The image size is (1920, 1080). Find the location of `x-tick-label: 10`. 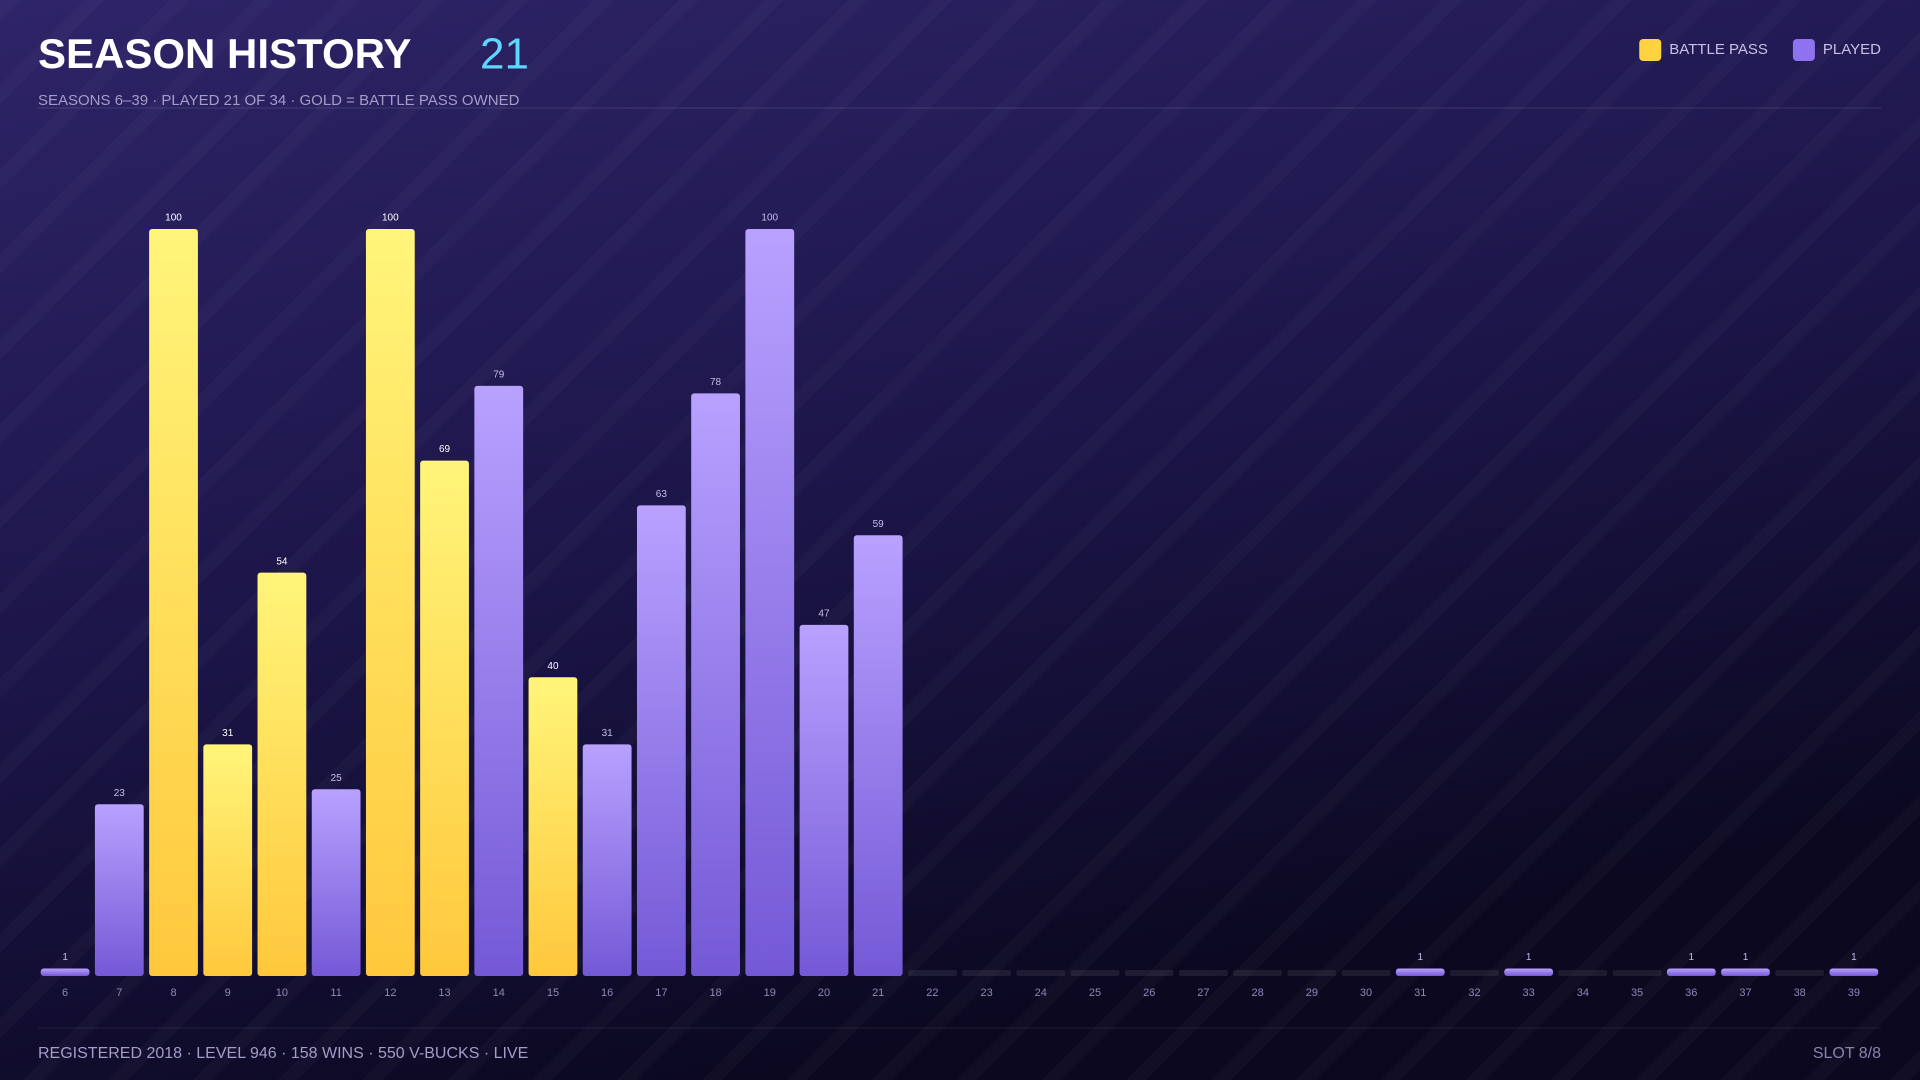

x-tick-label: 10 is located at coordinates (282, 993).